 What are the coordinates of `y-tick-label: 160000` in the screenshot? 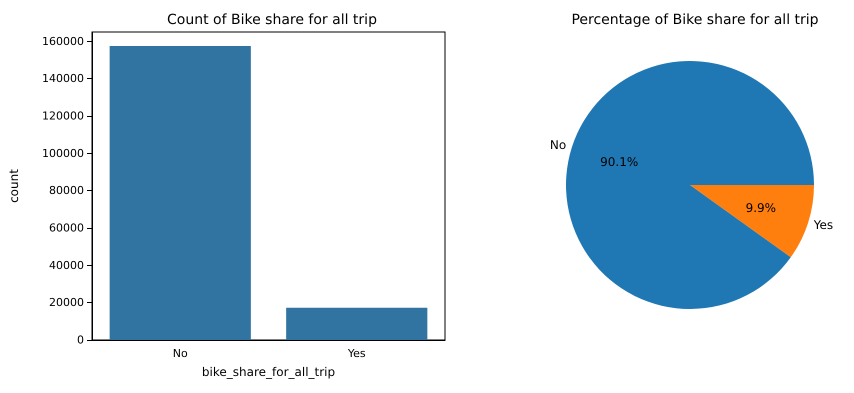 It's located at (63, 41).